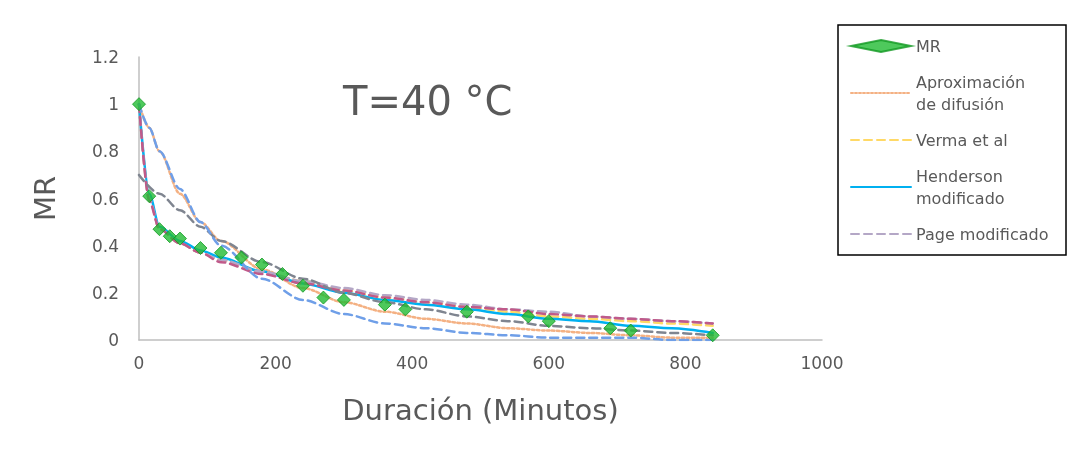 The height and width of the screenshot is (470, 1090). I want to click on legend-label: Verma et al, so click(962, 140).